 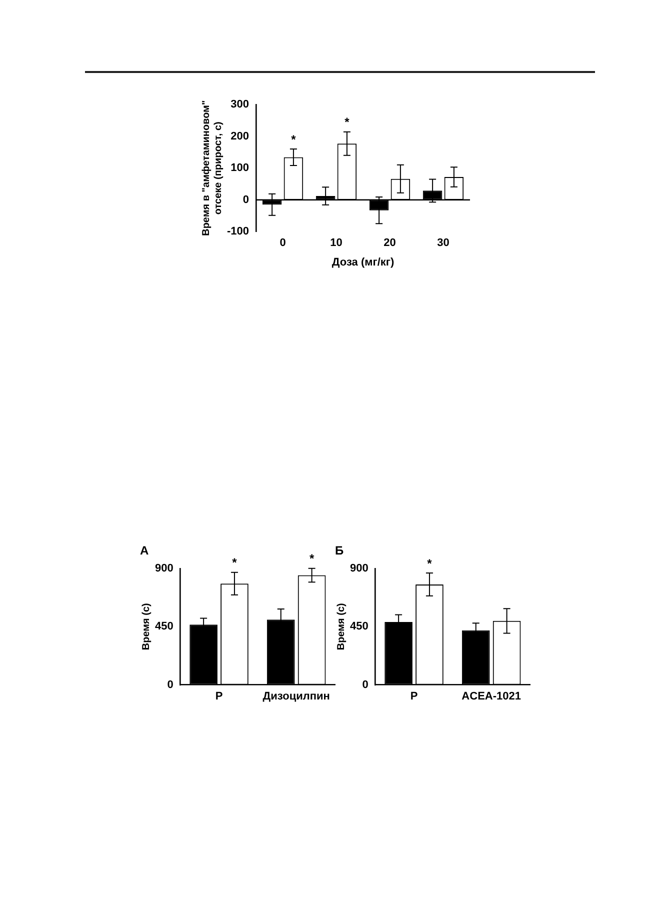 I want to click on chart-title: А, so click(x=144, y=551).